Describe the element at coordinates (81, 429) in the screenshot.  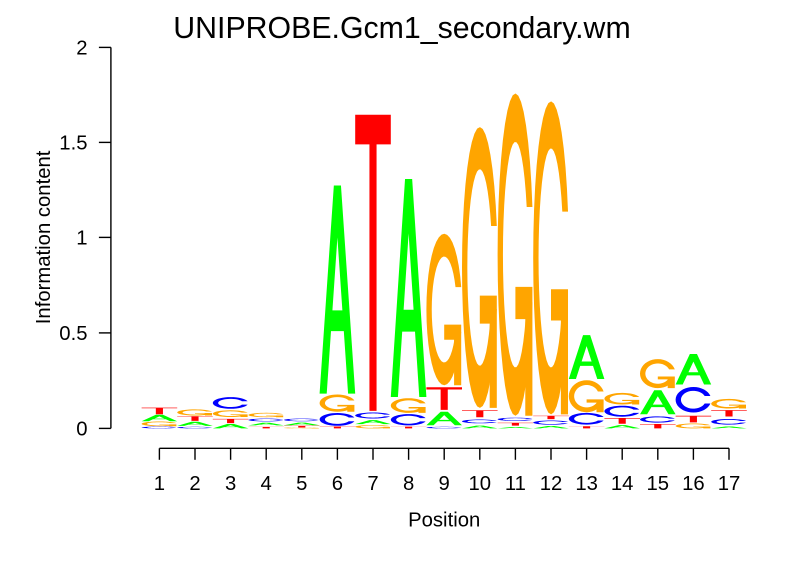
I see `svg-text: 0` at that location.